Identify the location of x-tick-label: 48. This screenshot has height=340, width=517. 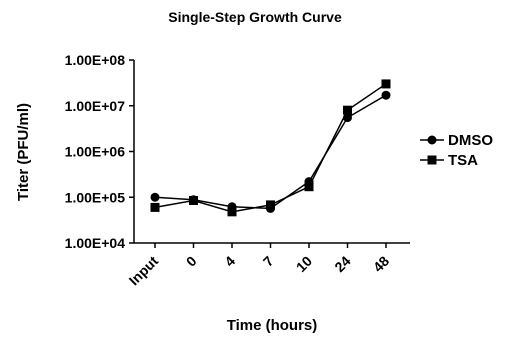
(381, 264).